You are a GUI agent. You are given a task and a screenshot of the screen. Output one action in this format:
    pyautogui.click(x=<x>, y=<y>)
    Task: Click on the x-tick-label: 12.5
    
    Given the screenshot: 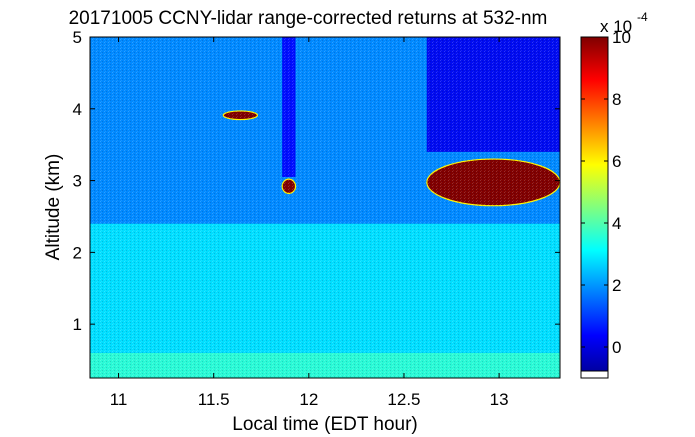 What is the action you would take?
    pyautogui.click(x=403, y=399)
    